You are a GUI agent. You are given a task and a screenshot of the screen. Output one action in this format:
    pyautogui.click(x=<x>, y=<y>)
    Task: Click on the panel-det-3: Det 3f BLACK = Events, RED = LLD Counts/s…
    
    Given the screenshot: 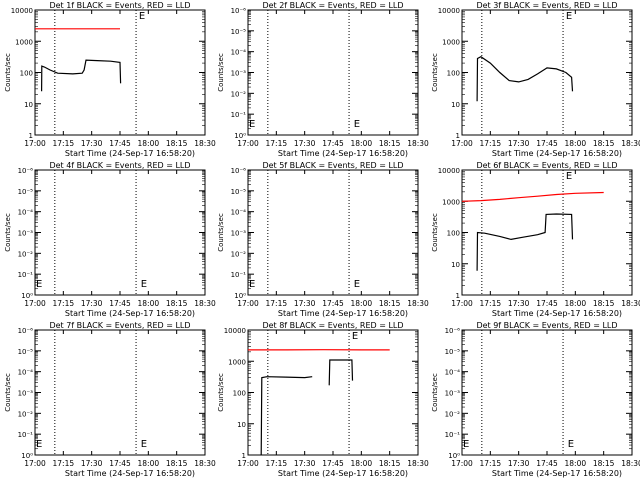 What is the action you would take?
    pyautogui.click(x=535, y=79)
    